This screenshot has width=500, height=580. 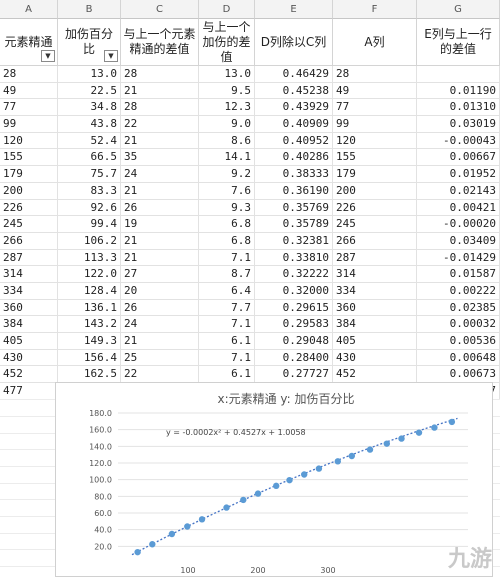 What do you see at coordinates (375, 208) in the screenshot?
I see `table-cell: 226` at bounding box center [375, 208].